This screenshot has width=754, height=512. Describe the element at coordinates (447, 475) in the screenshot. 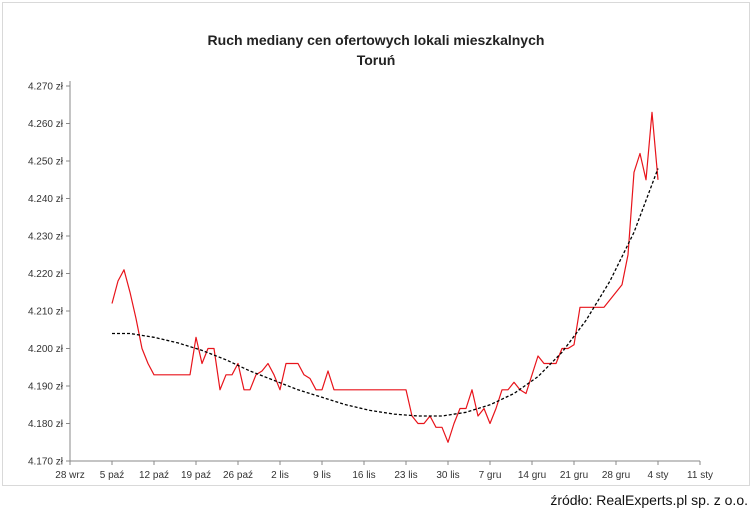

I see `x-tick-label: 30 lis` at that location.